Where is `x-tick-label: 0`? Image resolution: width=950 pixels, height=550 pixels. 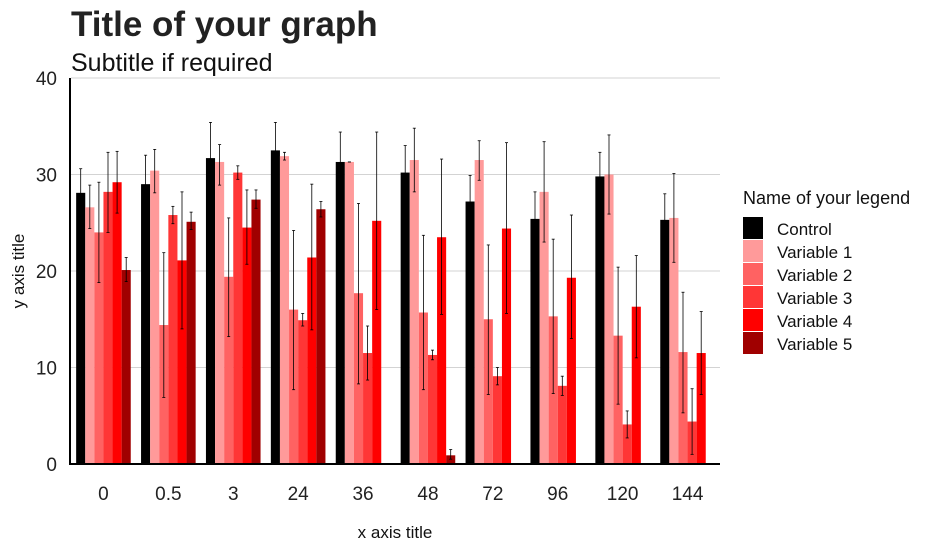 x-tick-label: 0 is located at coordinates (103, 494).